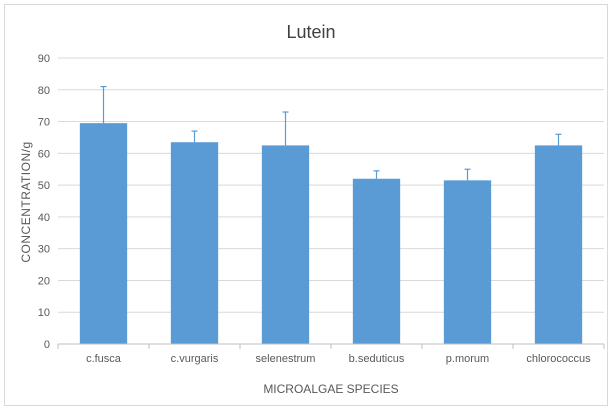  What do you see at coordinates (195, 359) in the screenshot?
I see `x-tick-label: c.vurgaris` at bounding box center [195, 359].